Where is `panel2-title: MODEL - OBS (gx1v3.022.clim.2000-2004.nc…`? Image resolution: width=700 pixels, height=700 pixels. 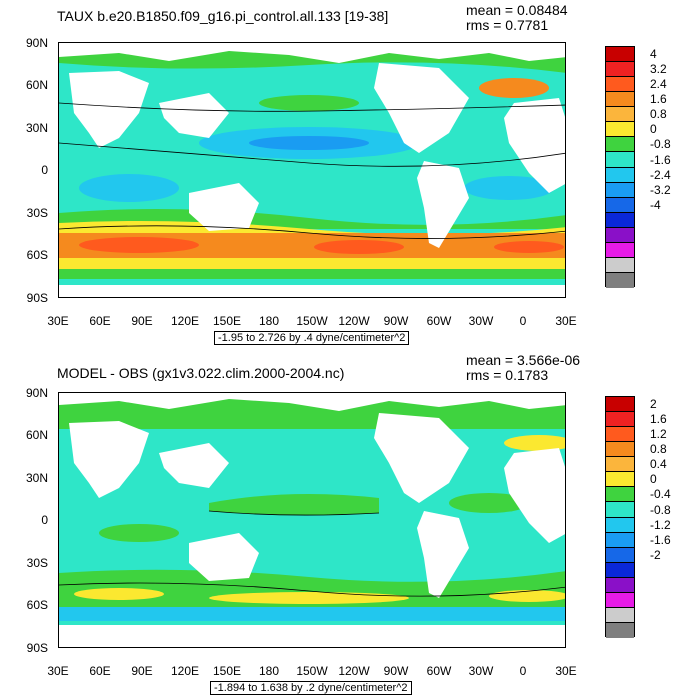
panel2-title: MODEL - OBS (gx1v3.022.clim.2000-2004.nc… is located at coordinates (201, 373).